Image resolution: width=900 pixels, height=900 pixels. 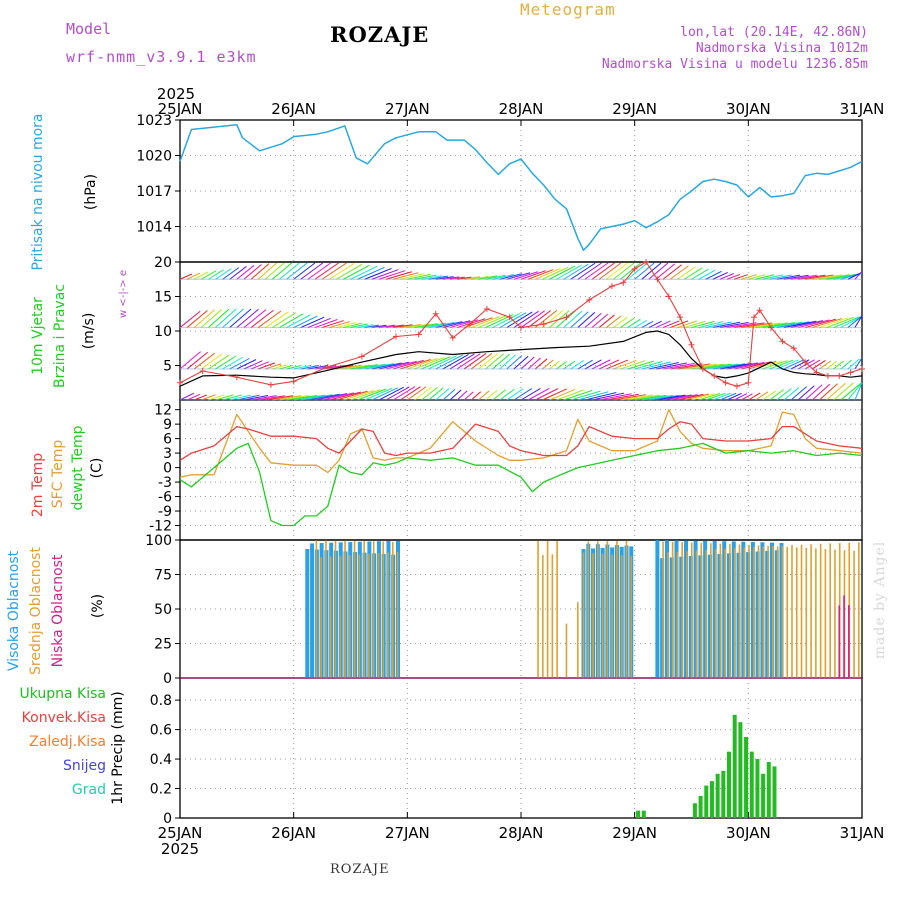 I want to click on pressure-line, so click(x=521, y=187).